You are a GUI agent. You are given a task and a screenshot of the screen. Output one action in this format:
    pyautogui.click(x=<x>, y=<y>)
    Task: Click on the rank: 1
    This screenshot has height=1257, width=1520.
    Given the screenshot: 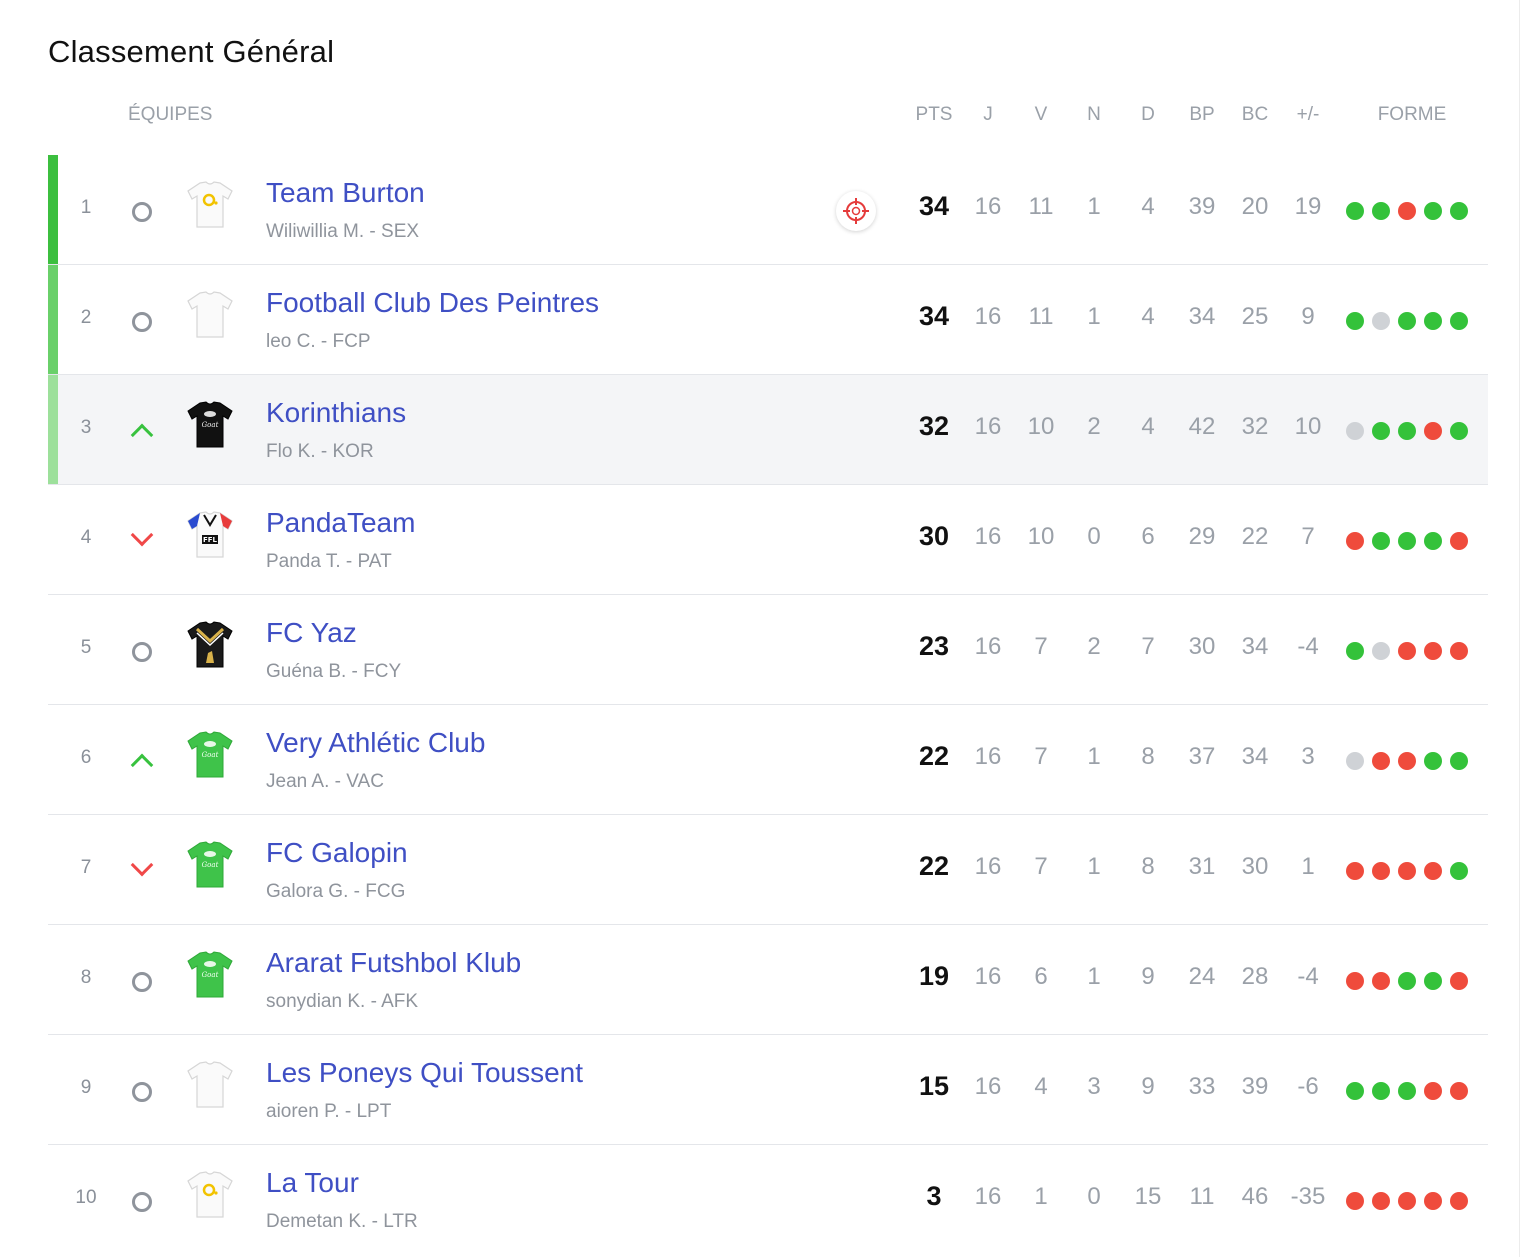 What is the action you would take?
    pyautogui.click(x=86, y=207)
    